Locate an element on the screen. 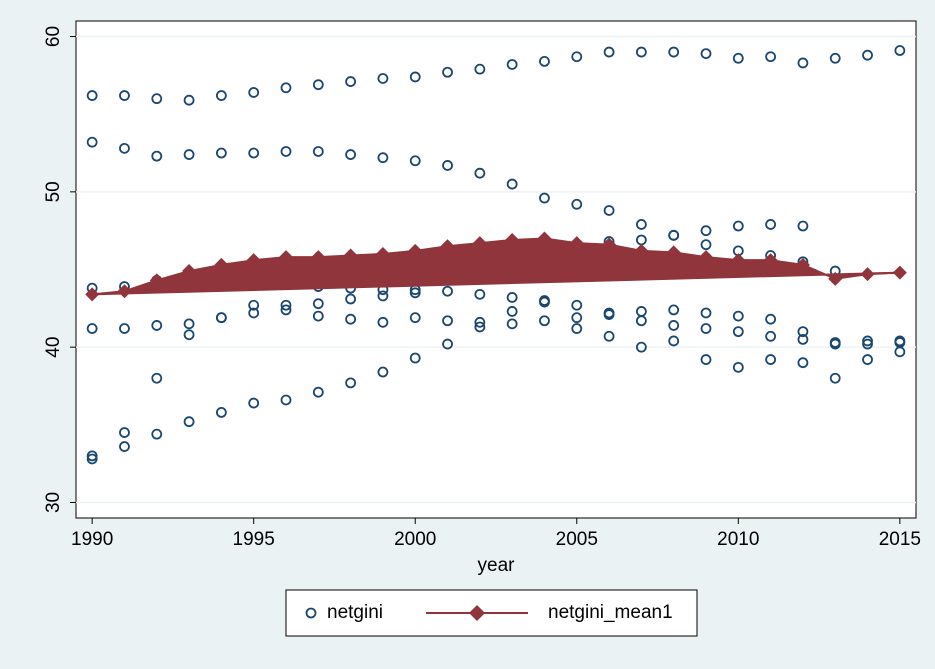  x-tick-label: 2000 is located at coordinates (415, 539).